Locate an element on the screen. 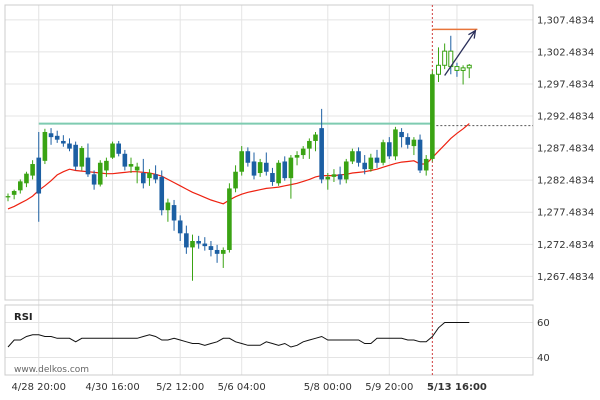 Image resolution: width=600 pixels, height=400 pixels. x-tick-label: 5/8 00:00 is located at coordinates (328, 387).